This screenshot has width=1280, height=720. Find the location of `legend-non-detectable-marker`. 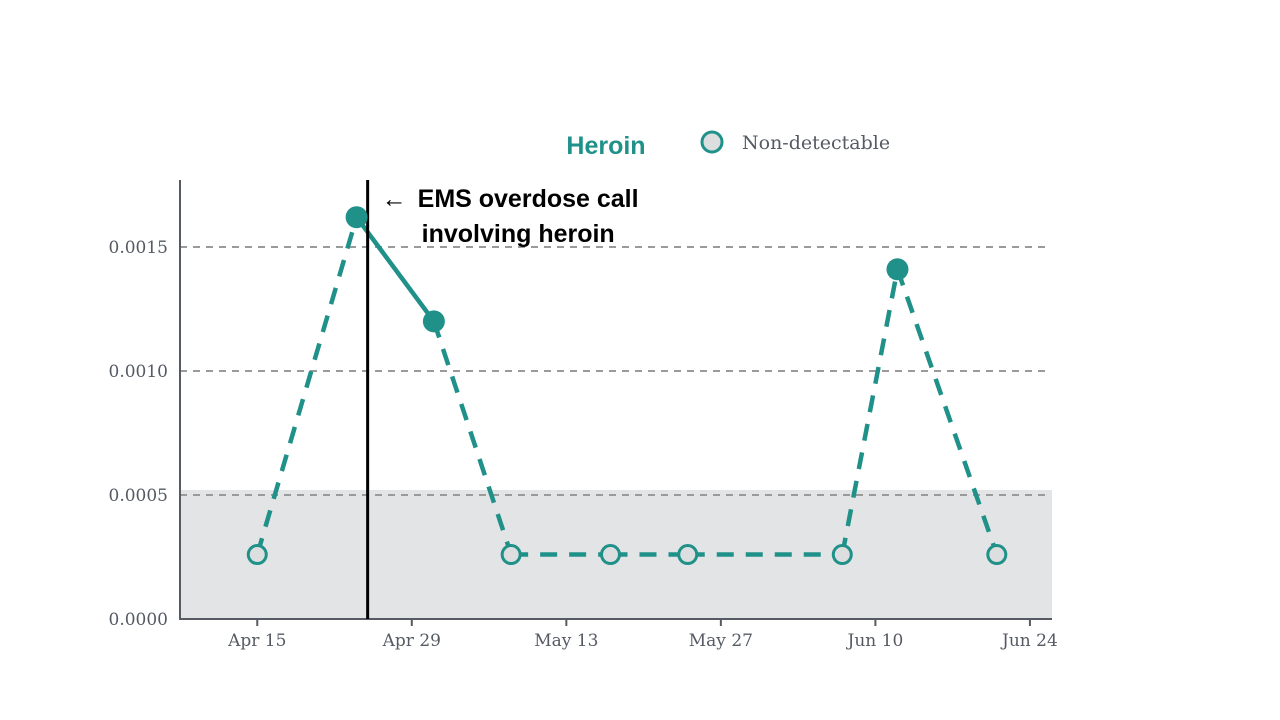

legend-non-detectable-marker is located at coordinates (712, 142).